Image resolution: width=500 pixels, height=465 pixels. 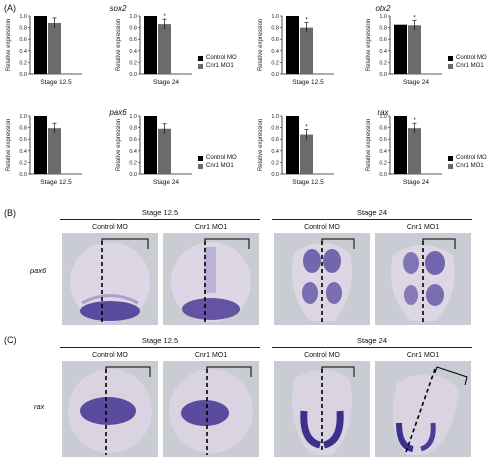 I want to click on panel-c-row-label: rax, so click(x=39, y=406).